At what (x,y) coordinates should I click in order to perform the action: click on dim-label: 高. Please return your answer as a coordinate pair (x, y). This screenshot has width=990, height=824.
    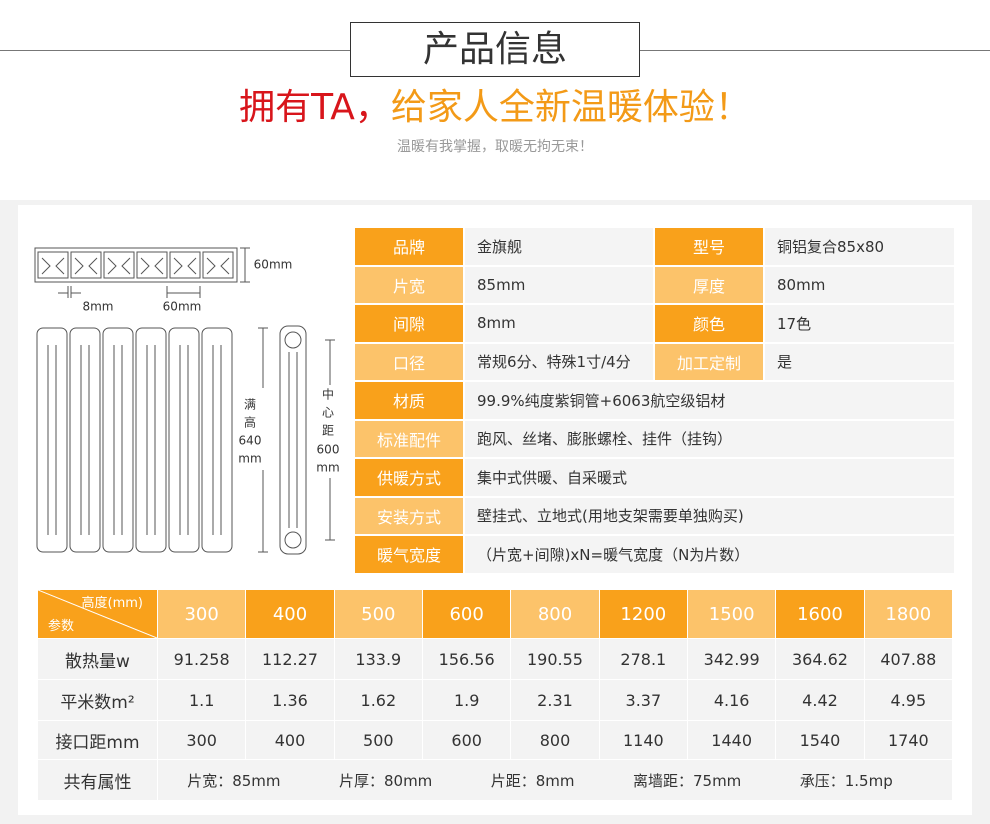
    Looking at the image, I should click on (250, 422).